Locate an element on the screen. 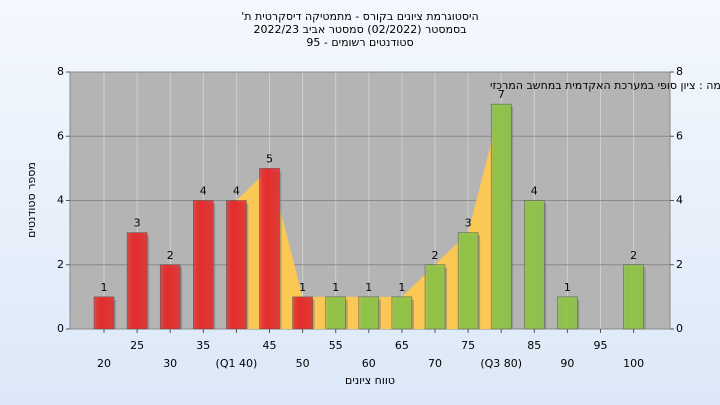 The width and height of the screenshot is (720, 405). x-tick-label: (Q1 40) is located at coordinates (237, 363).